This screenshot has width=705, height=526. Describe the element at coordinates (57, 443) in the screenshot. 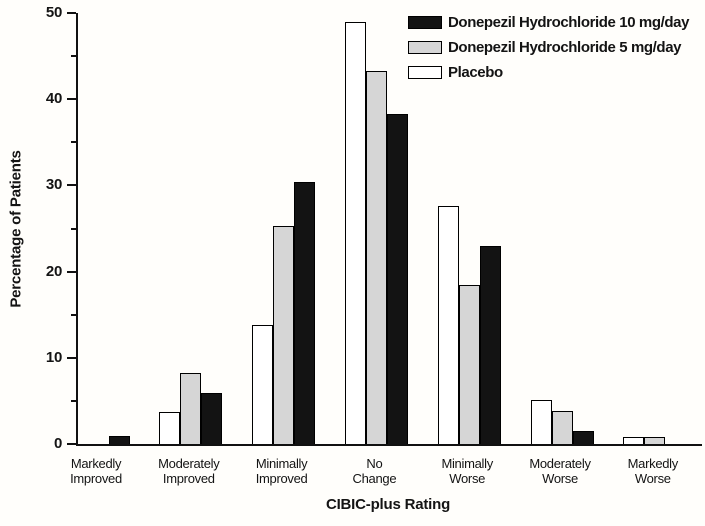

I see `y-tick-label-0: 0` at that location.